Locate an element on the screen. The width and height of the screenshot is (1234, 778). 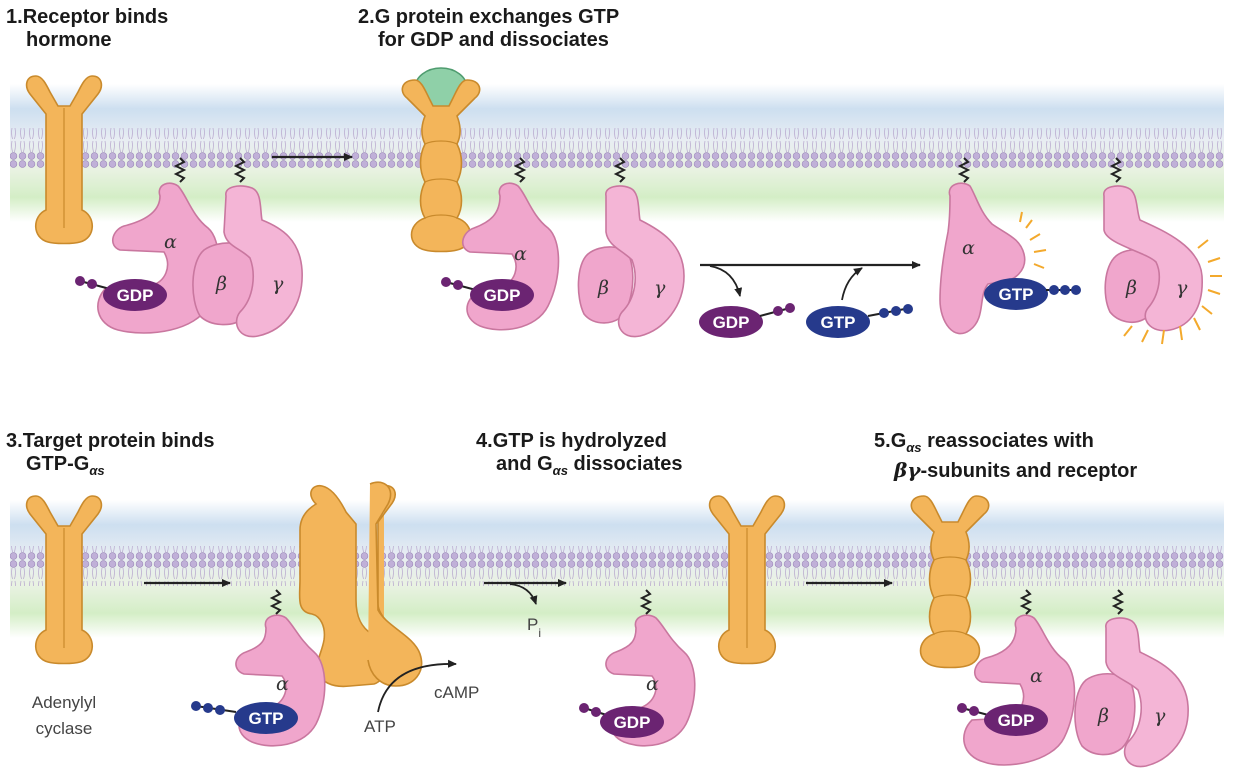
panel-4-gtp-hydrolyzed: Pi α GDP is located at coordinates (647, 621).